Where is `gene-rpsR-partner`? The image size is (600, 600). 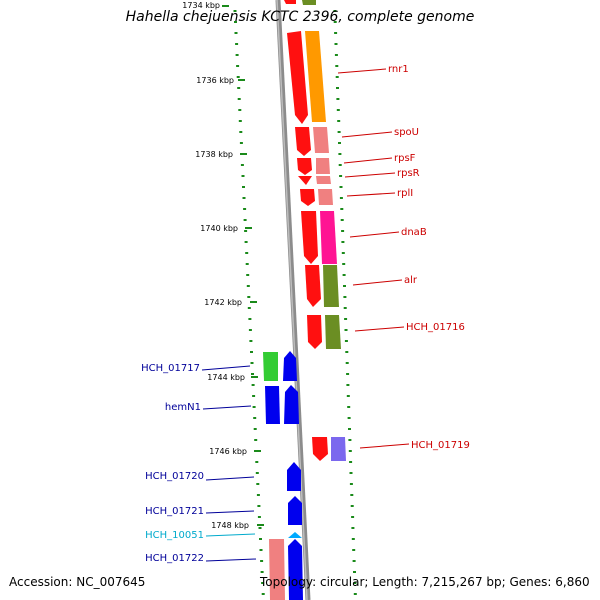 gene-rpsR-partner is located at coordinates (323, 180).